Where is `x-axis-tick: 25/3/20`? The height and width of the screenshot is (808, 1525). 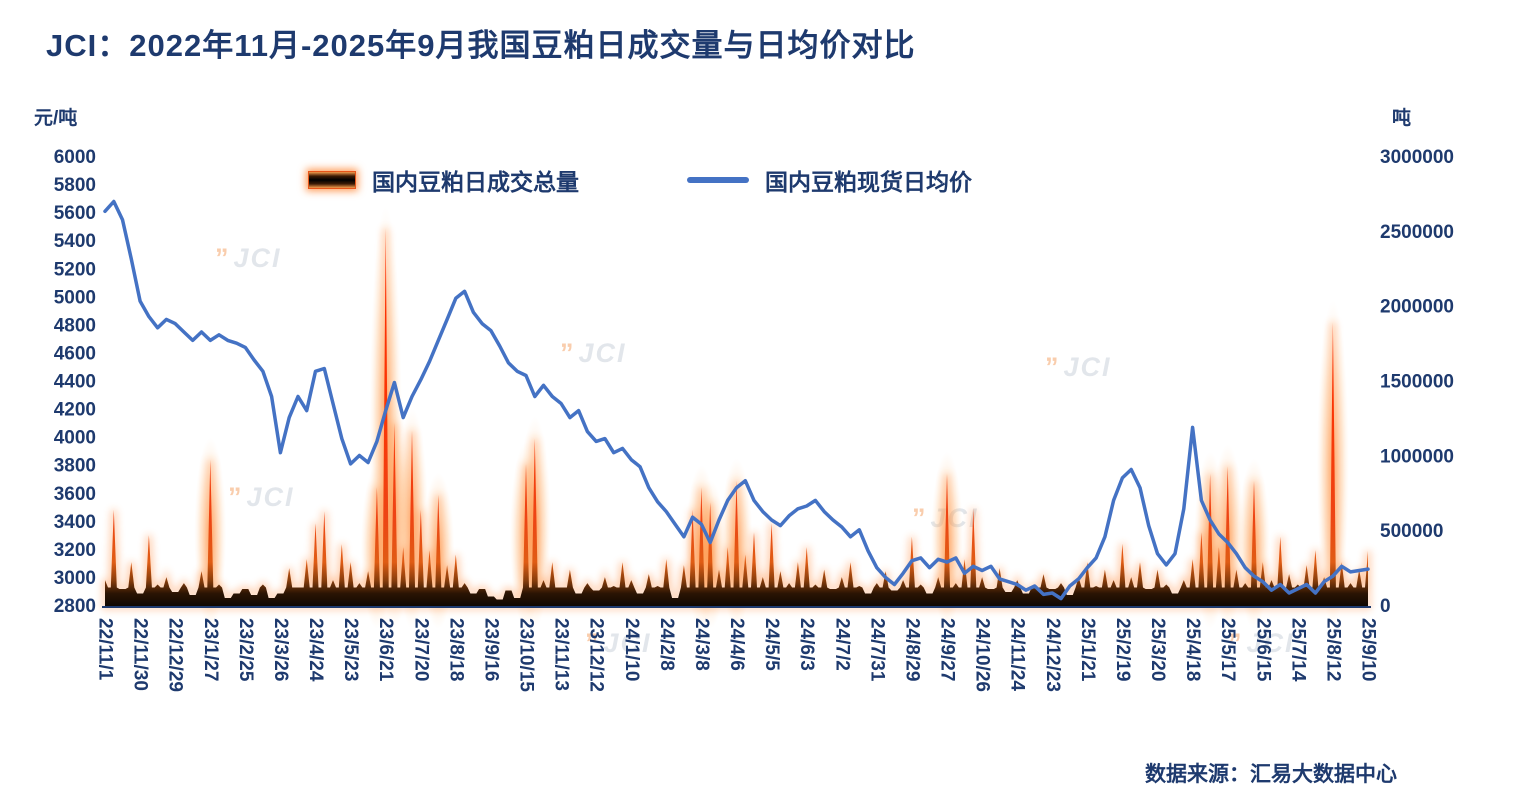 x-axis-tick: 25/3/20 is located at coordinates (1157, 649).